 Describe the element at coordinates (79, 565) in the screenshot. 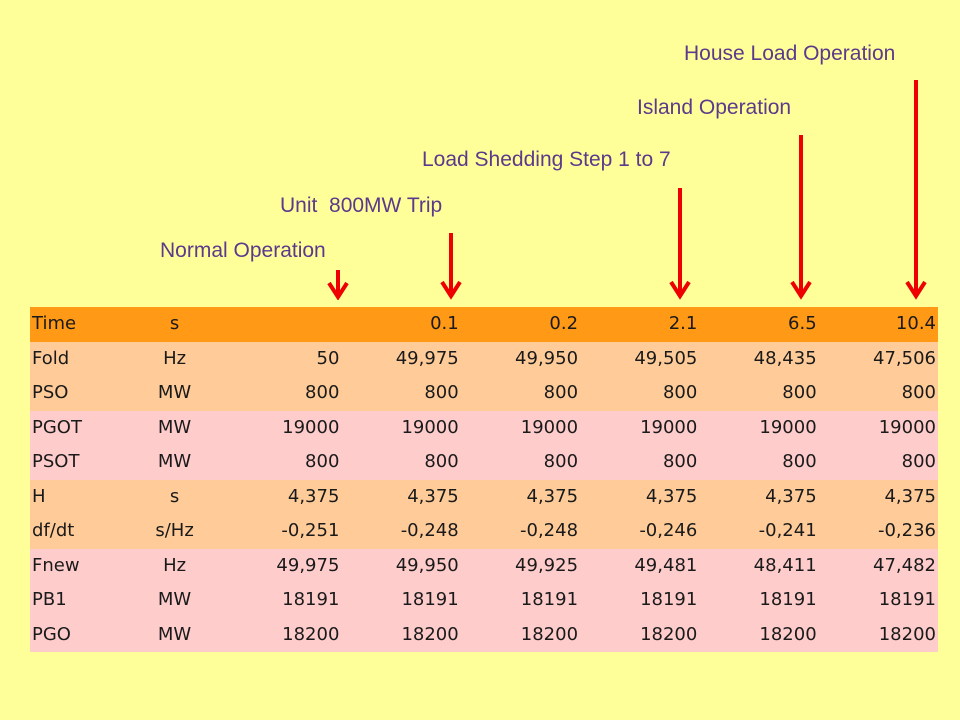

I see `row-name: Fnew` at that location.